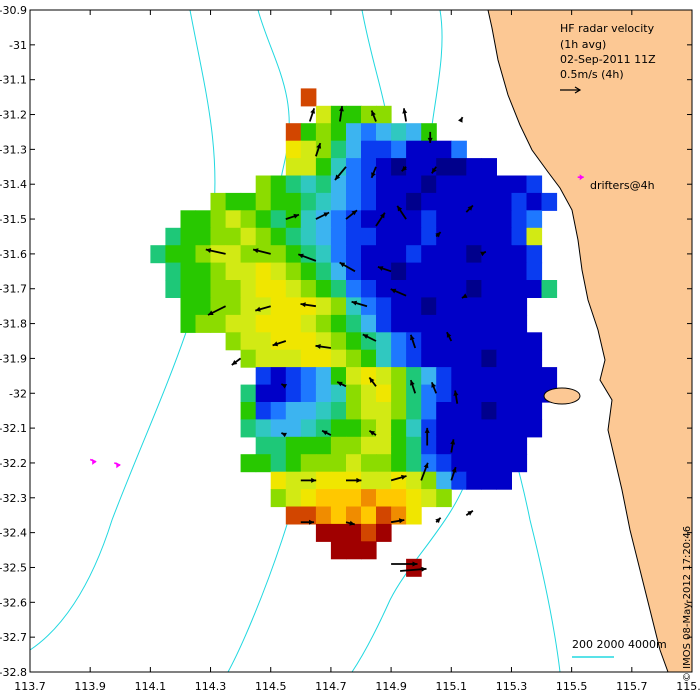 The image size is (700, 700). What do you see at coordinates (592, 74) in the screenshot?
I see `legend-scale-label: 0.5m/s (4h)` at bounding box center [592, 74].